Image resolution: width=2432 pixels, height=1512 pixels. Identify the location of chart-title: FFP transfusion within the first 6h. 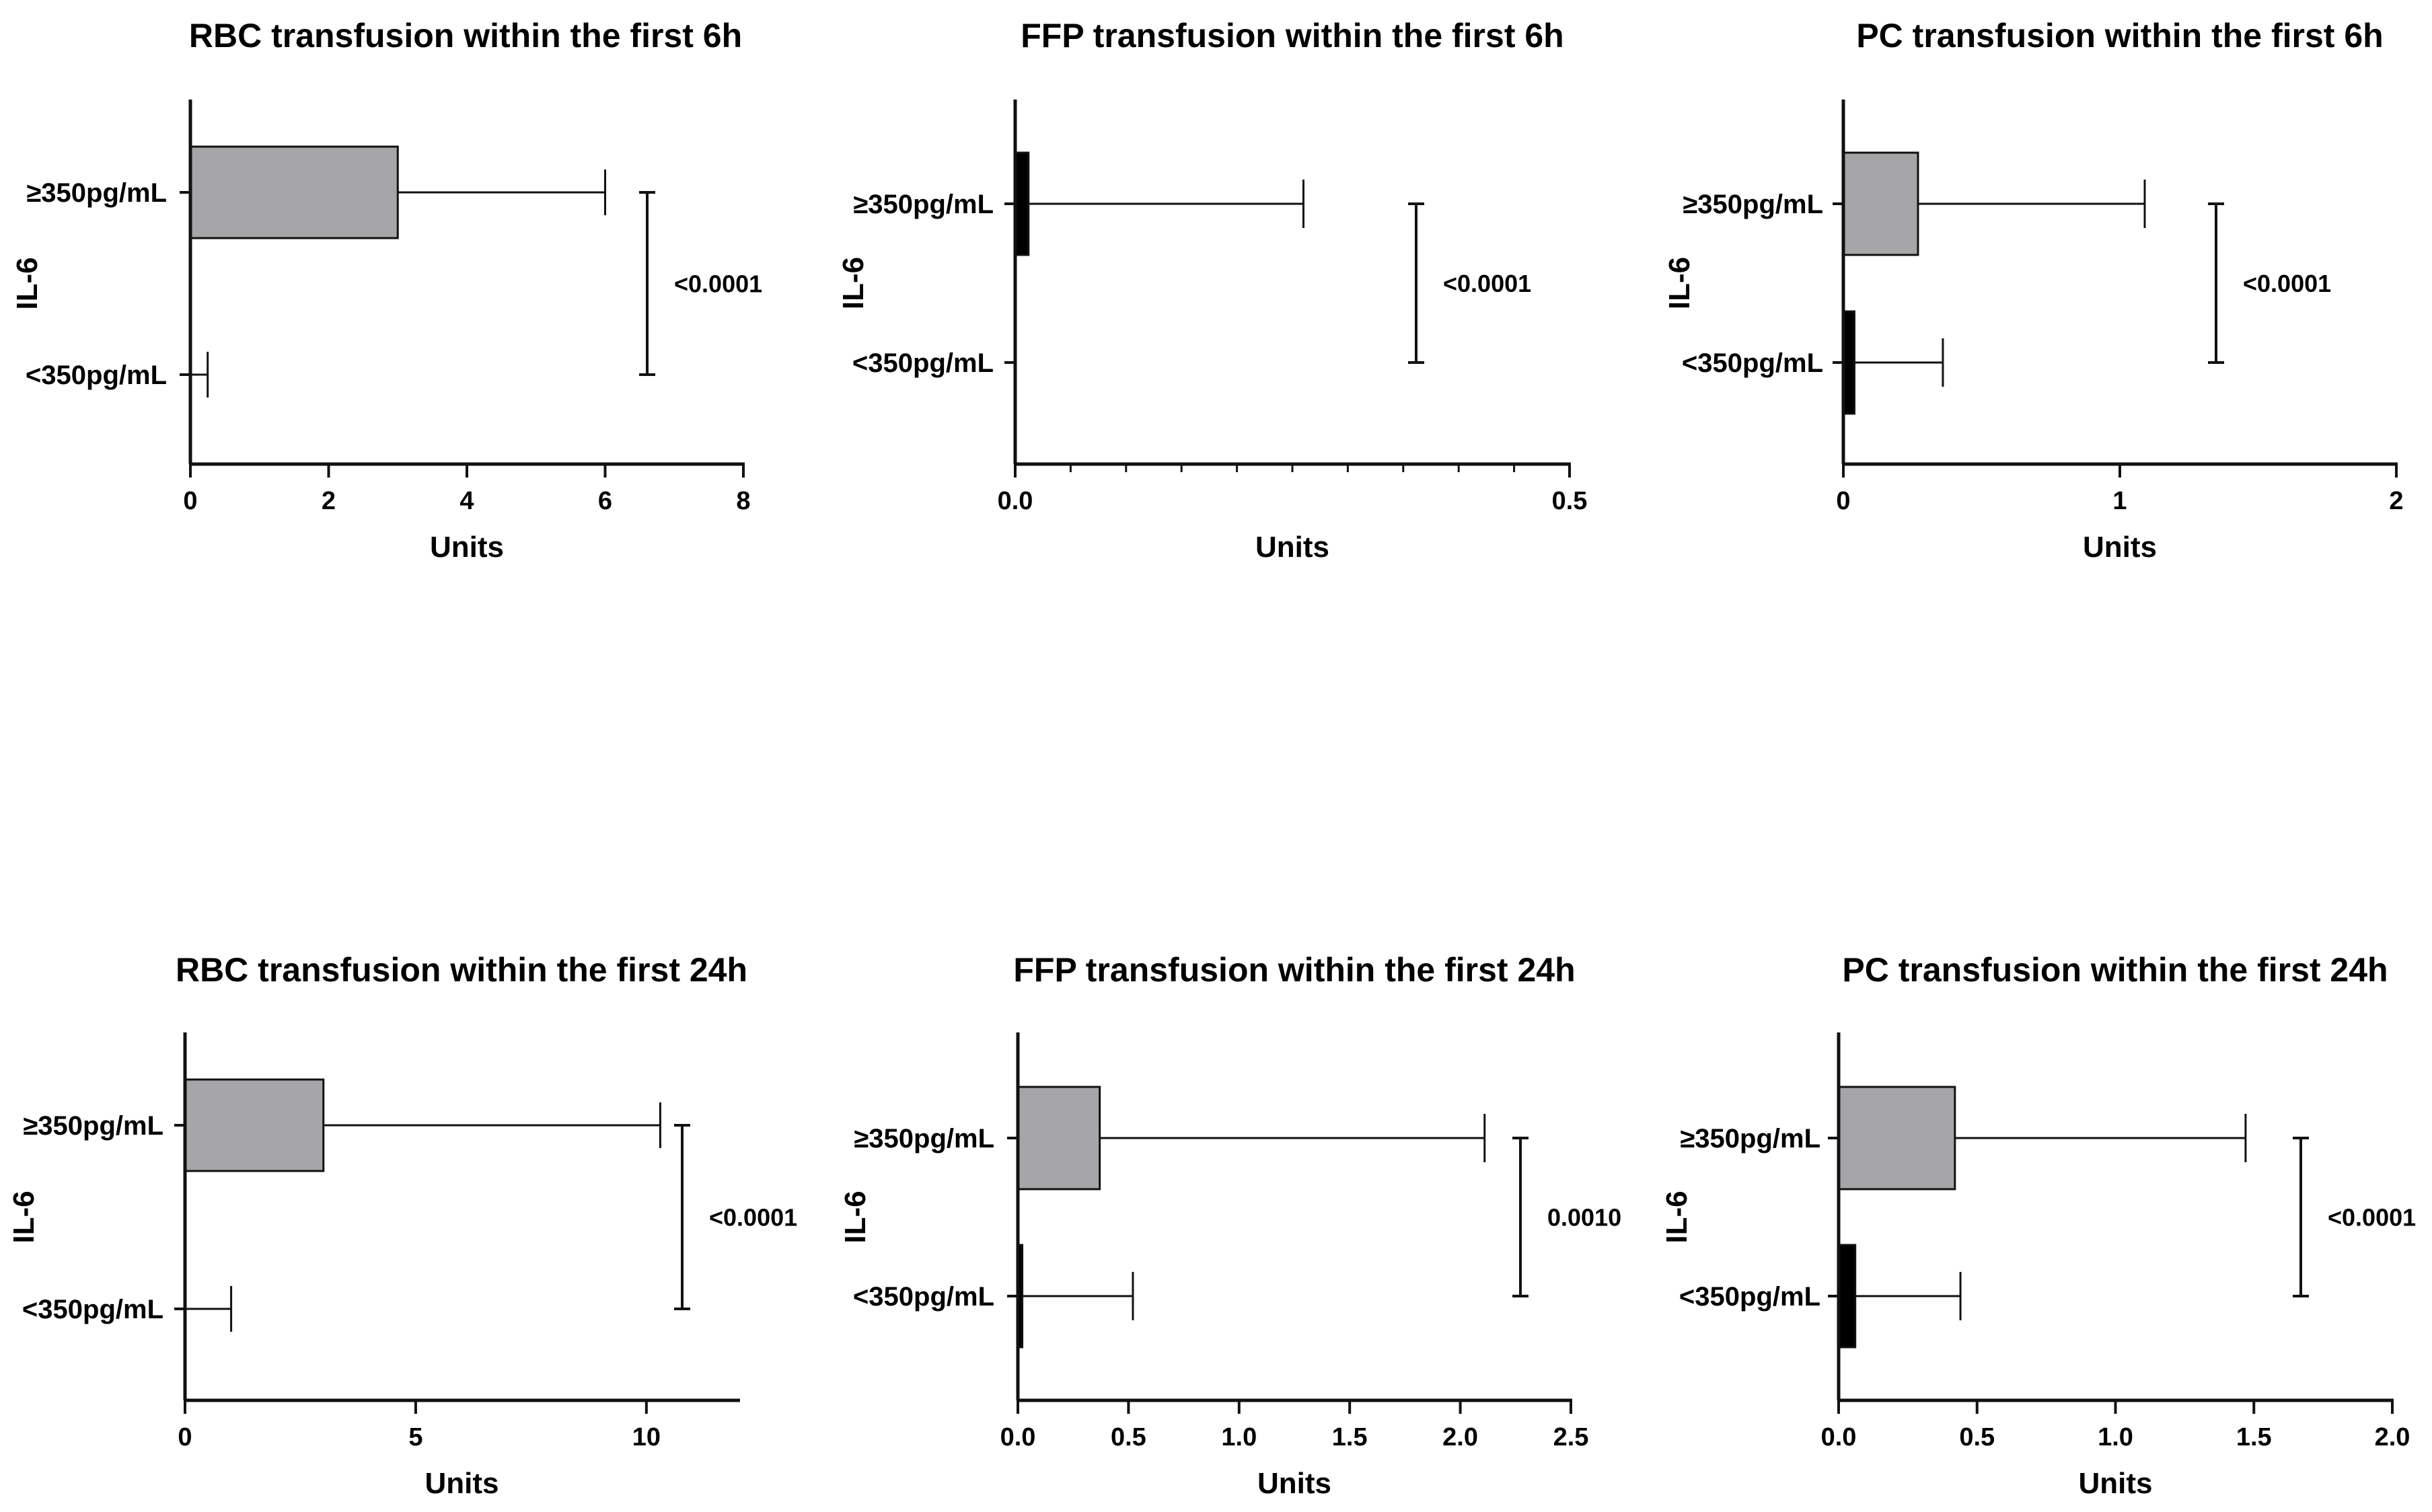
(1292, 35).